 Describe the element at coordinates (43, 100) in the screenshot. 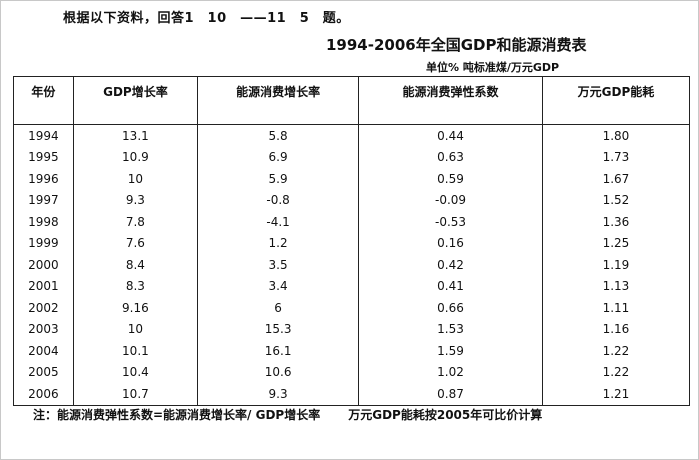

I see `column-header: 年份` at that location.